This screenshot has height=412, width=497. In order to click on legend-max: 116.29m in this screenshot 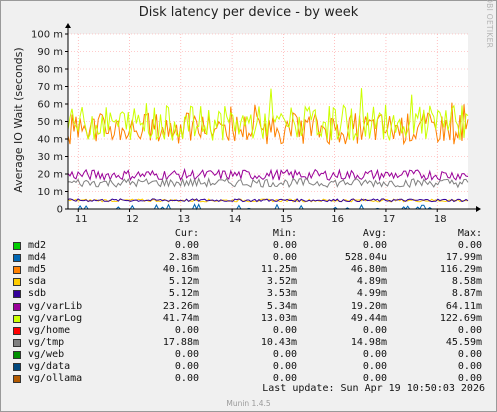, I will do `click(460, 270)`.